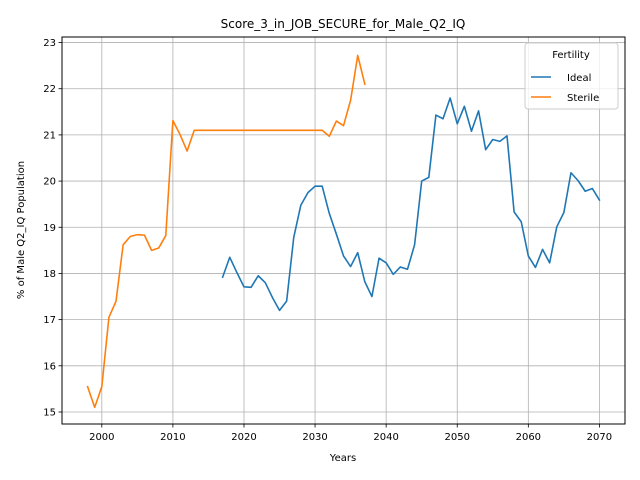 This screenshot has height=480, width=640. I want to click on x-tick-label: 2060, so click(528, 437).